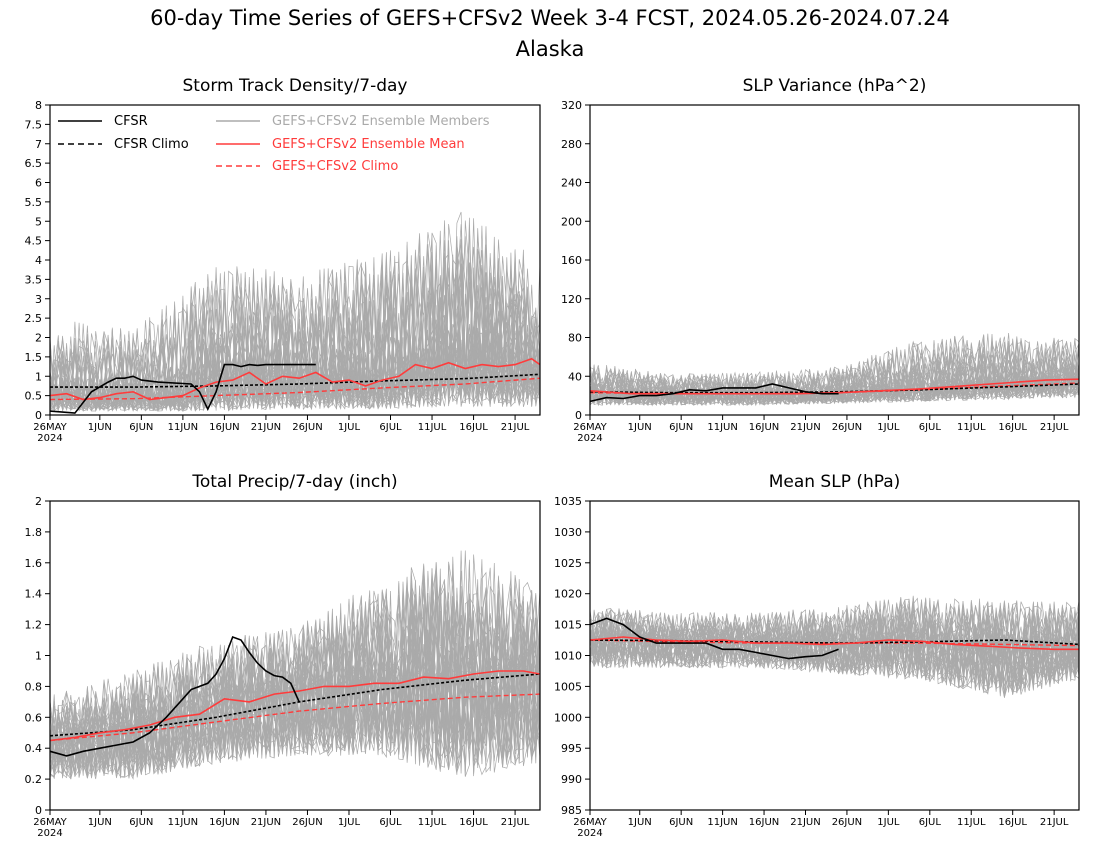 This screenshot has height=850, width=1100. I want to click on cfsr-climo-line, so click(295, 380).